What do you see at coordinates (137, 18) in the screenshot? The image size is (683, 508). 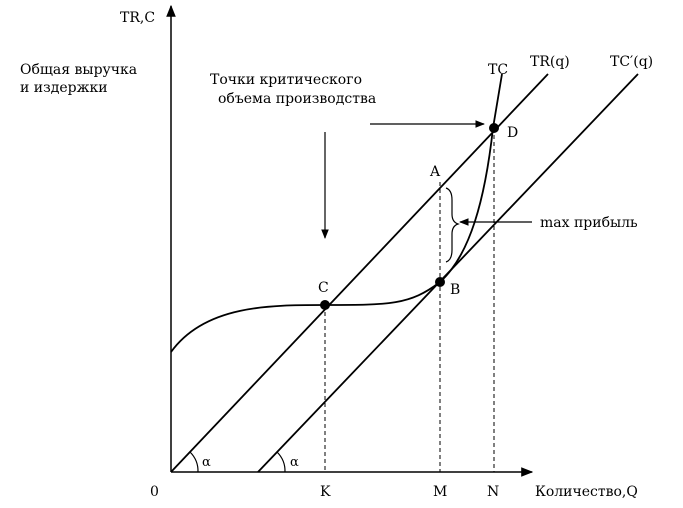 I see `y-axis-label-top: TR,C` at bounding box center [137, 18].